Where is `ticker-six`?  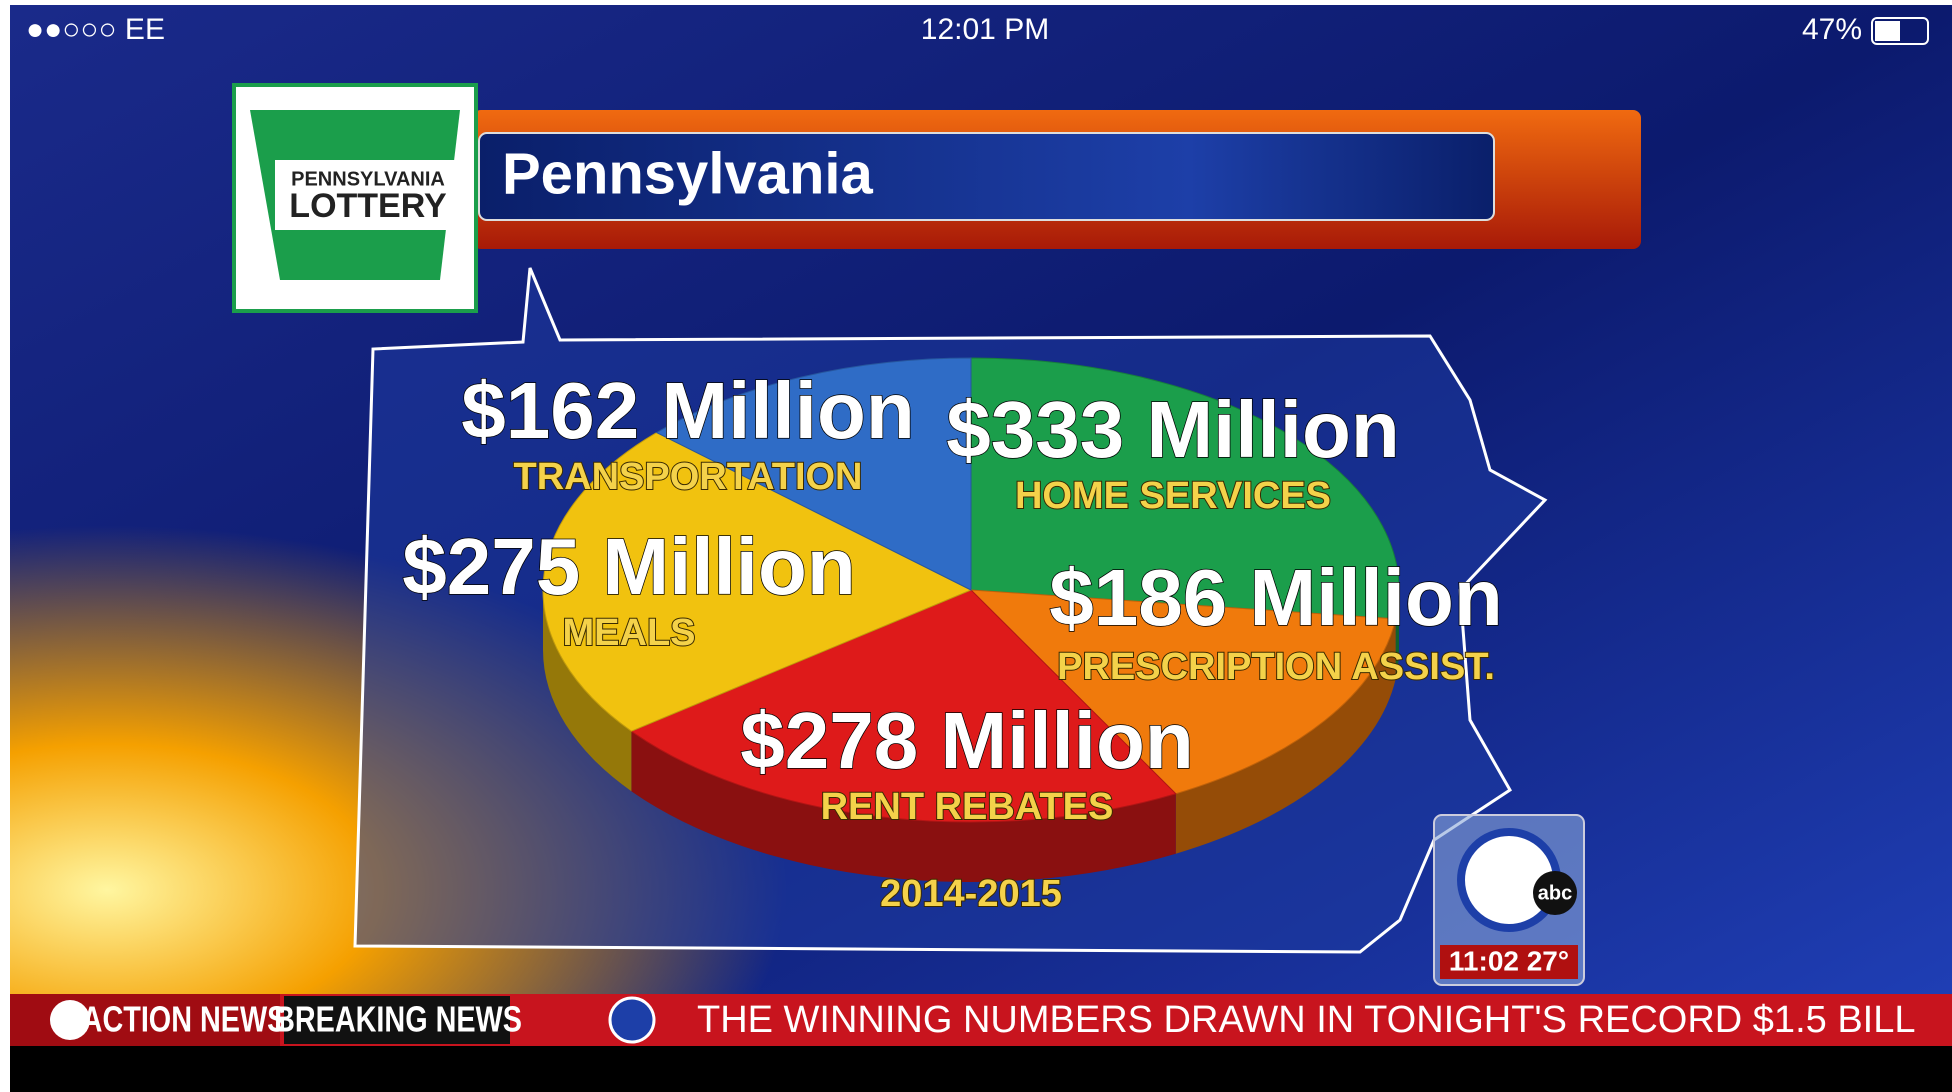 ticker-six is located at coordinates (632, 1020).